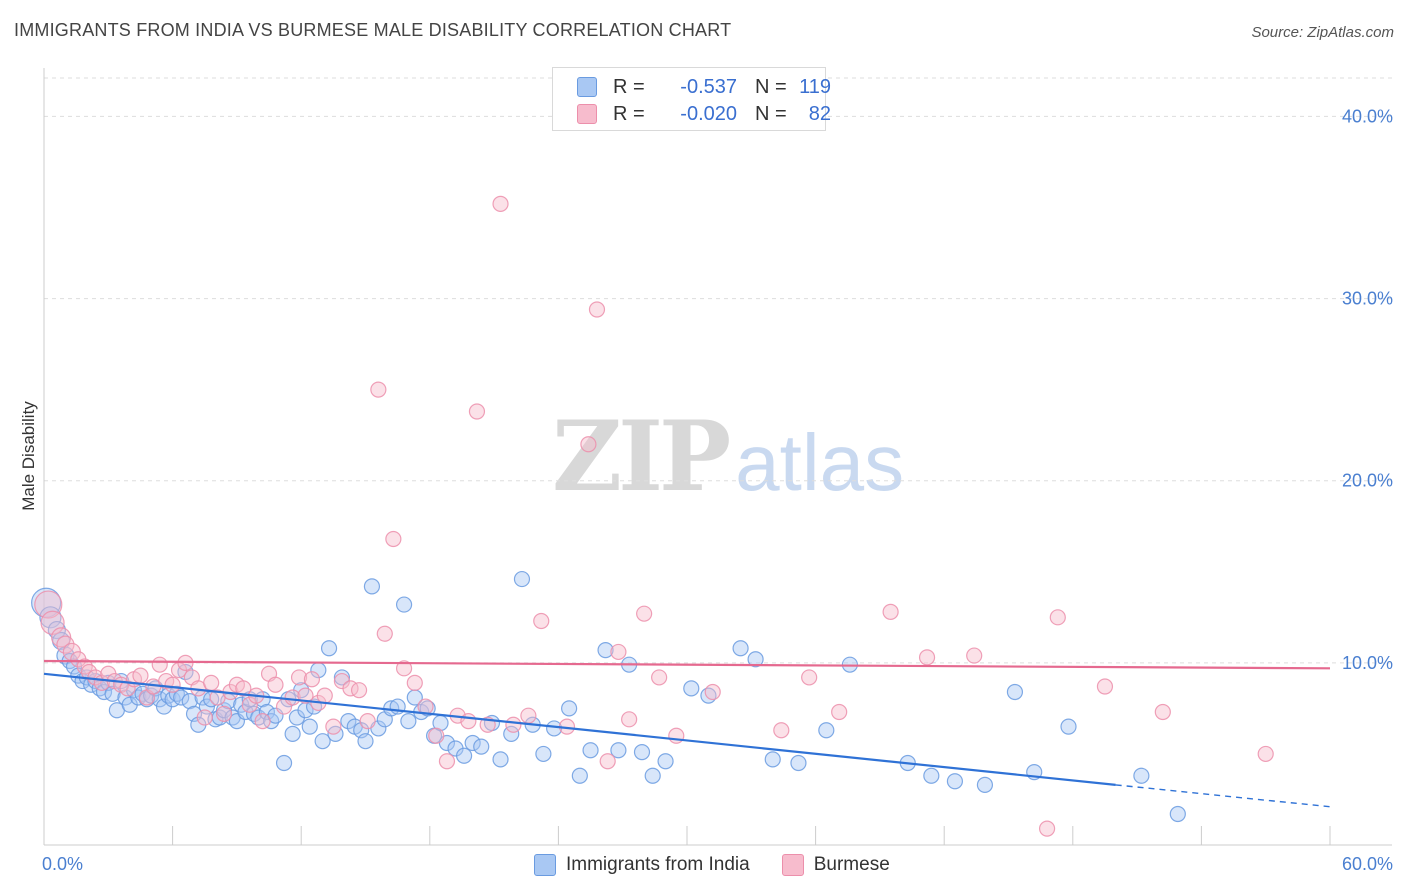  Describe the element at coordinates (704, 87) in the screenshot. I see `legend-row-india: R = -0.537 N = 119` at that location.